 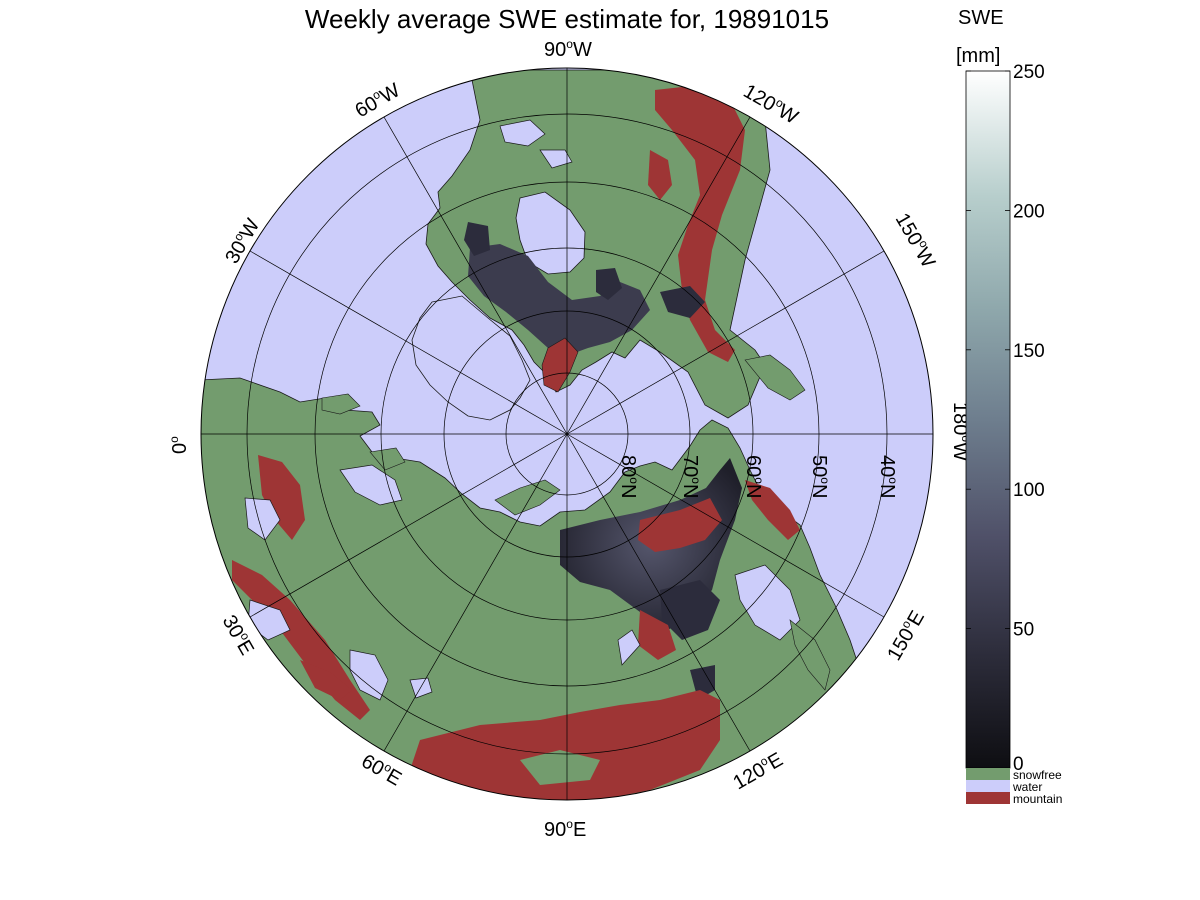 I want to click on lat-label-50n: 50oN, so click(x=820, y=476).